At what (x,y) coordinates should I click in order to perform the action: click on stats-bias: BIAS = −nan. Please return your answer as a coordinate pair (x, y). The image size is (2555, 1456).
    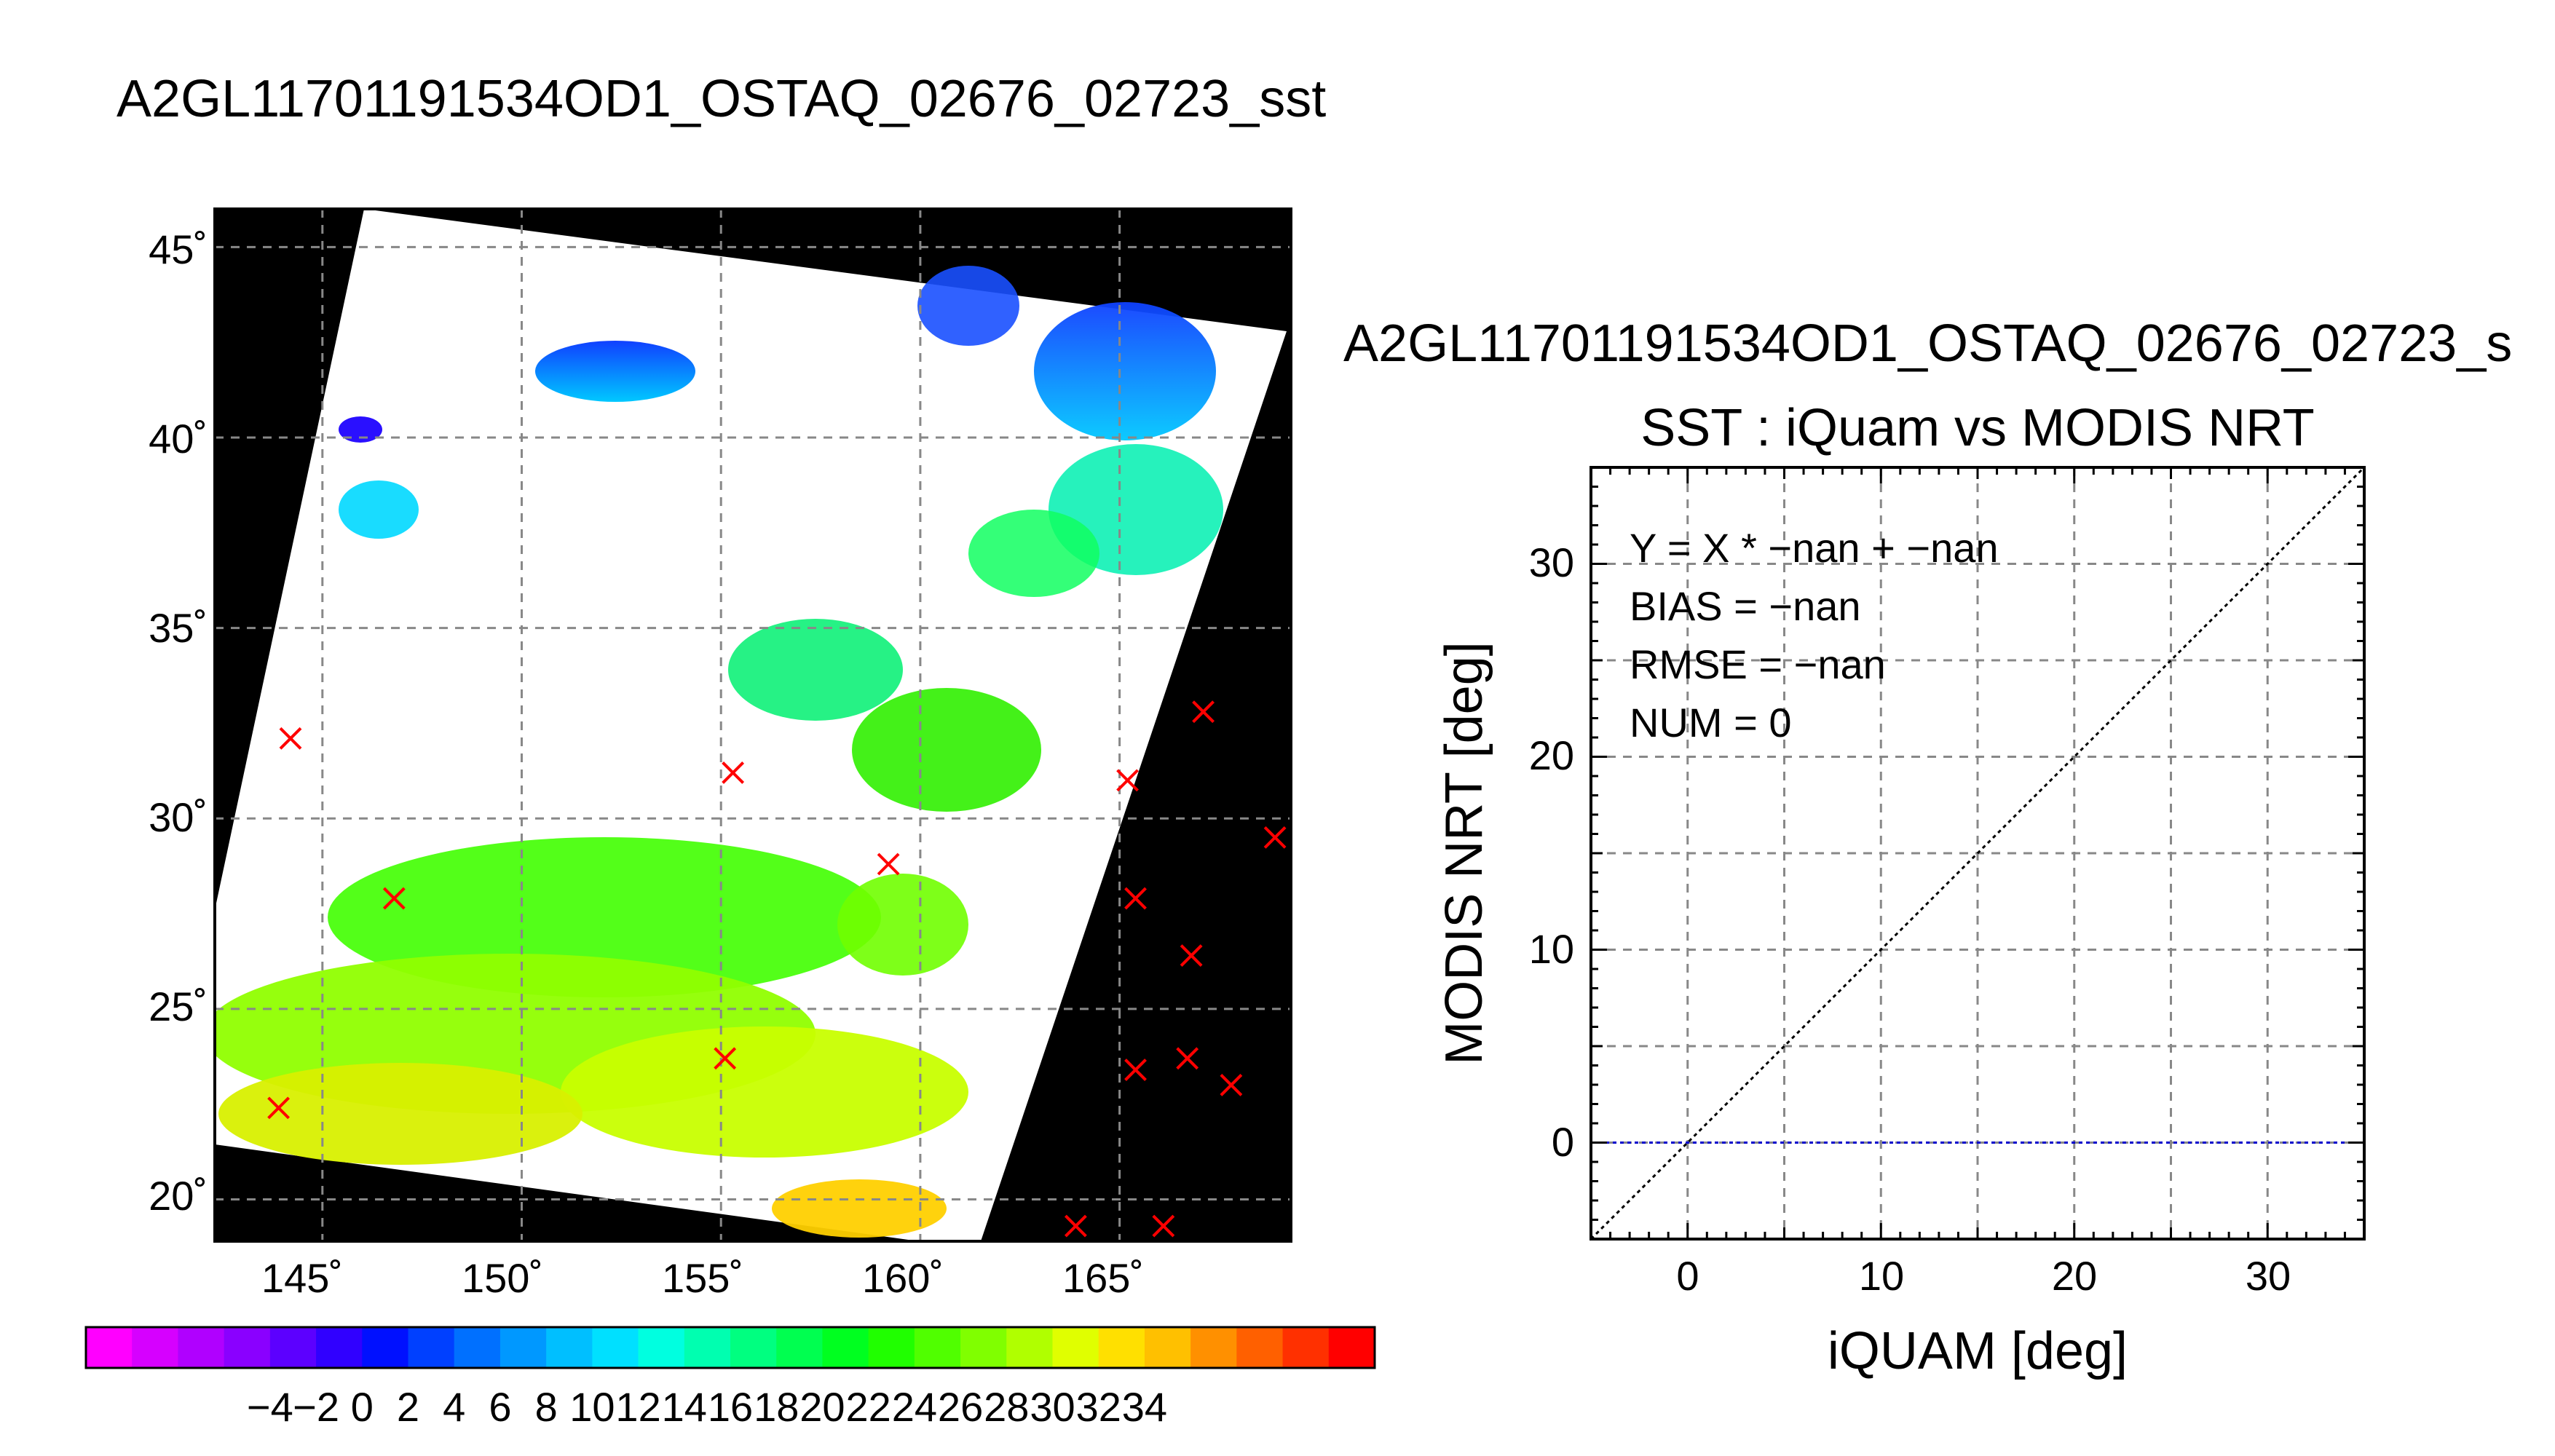
    Looking at the image, I should click on (1745, 606).